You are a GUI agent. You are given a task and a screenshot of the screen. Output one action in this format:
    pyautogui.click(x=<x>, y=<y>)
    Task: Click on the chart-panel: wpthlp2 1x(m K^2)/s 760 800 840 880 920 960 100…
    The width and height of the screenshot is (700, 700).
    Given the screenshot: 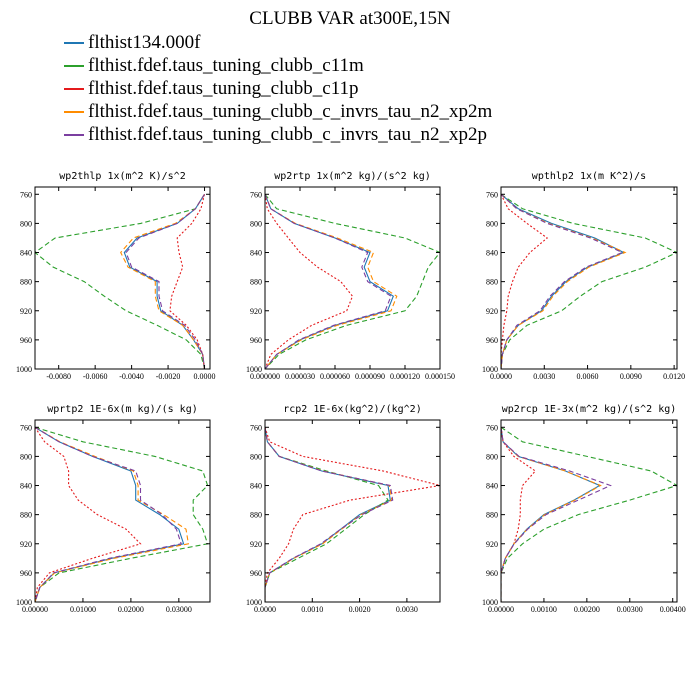 What is the action you would take?
    pyautogui.click(x=583, y=276)
    